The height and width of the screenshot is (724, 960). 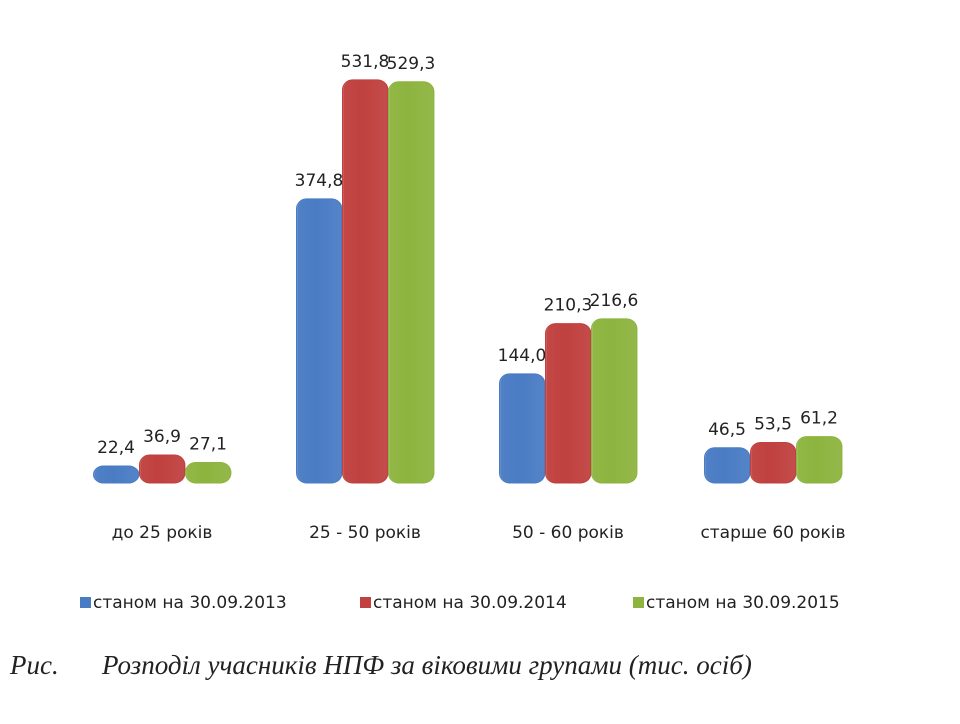 I want to click on x-tick-label: 25 - 50 років, so click(x=365, y=533).